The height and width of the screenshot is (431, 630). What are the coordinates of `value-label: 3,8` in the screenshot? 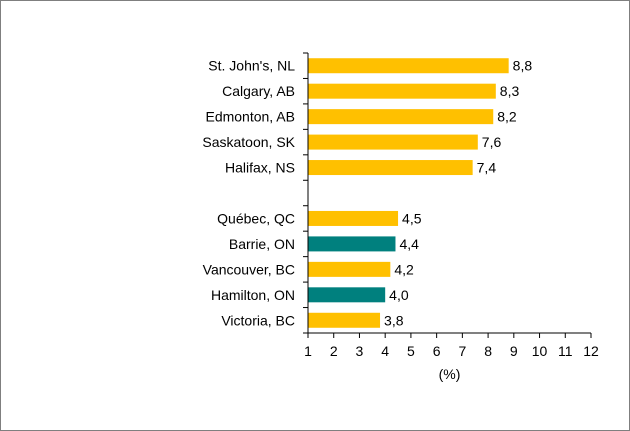 It's located at (394, 320).